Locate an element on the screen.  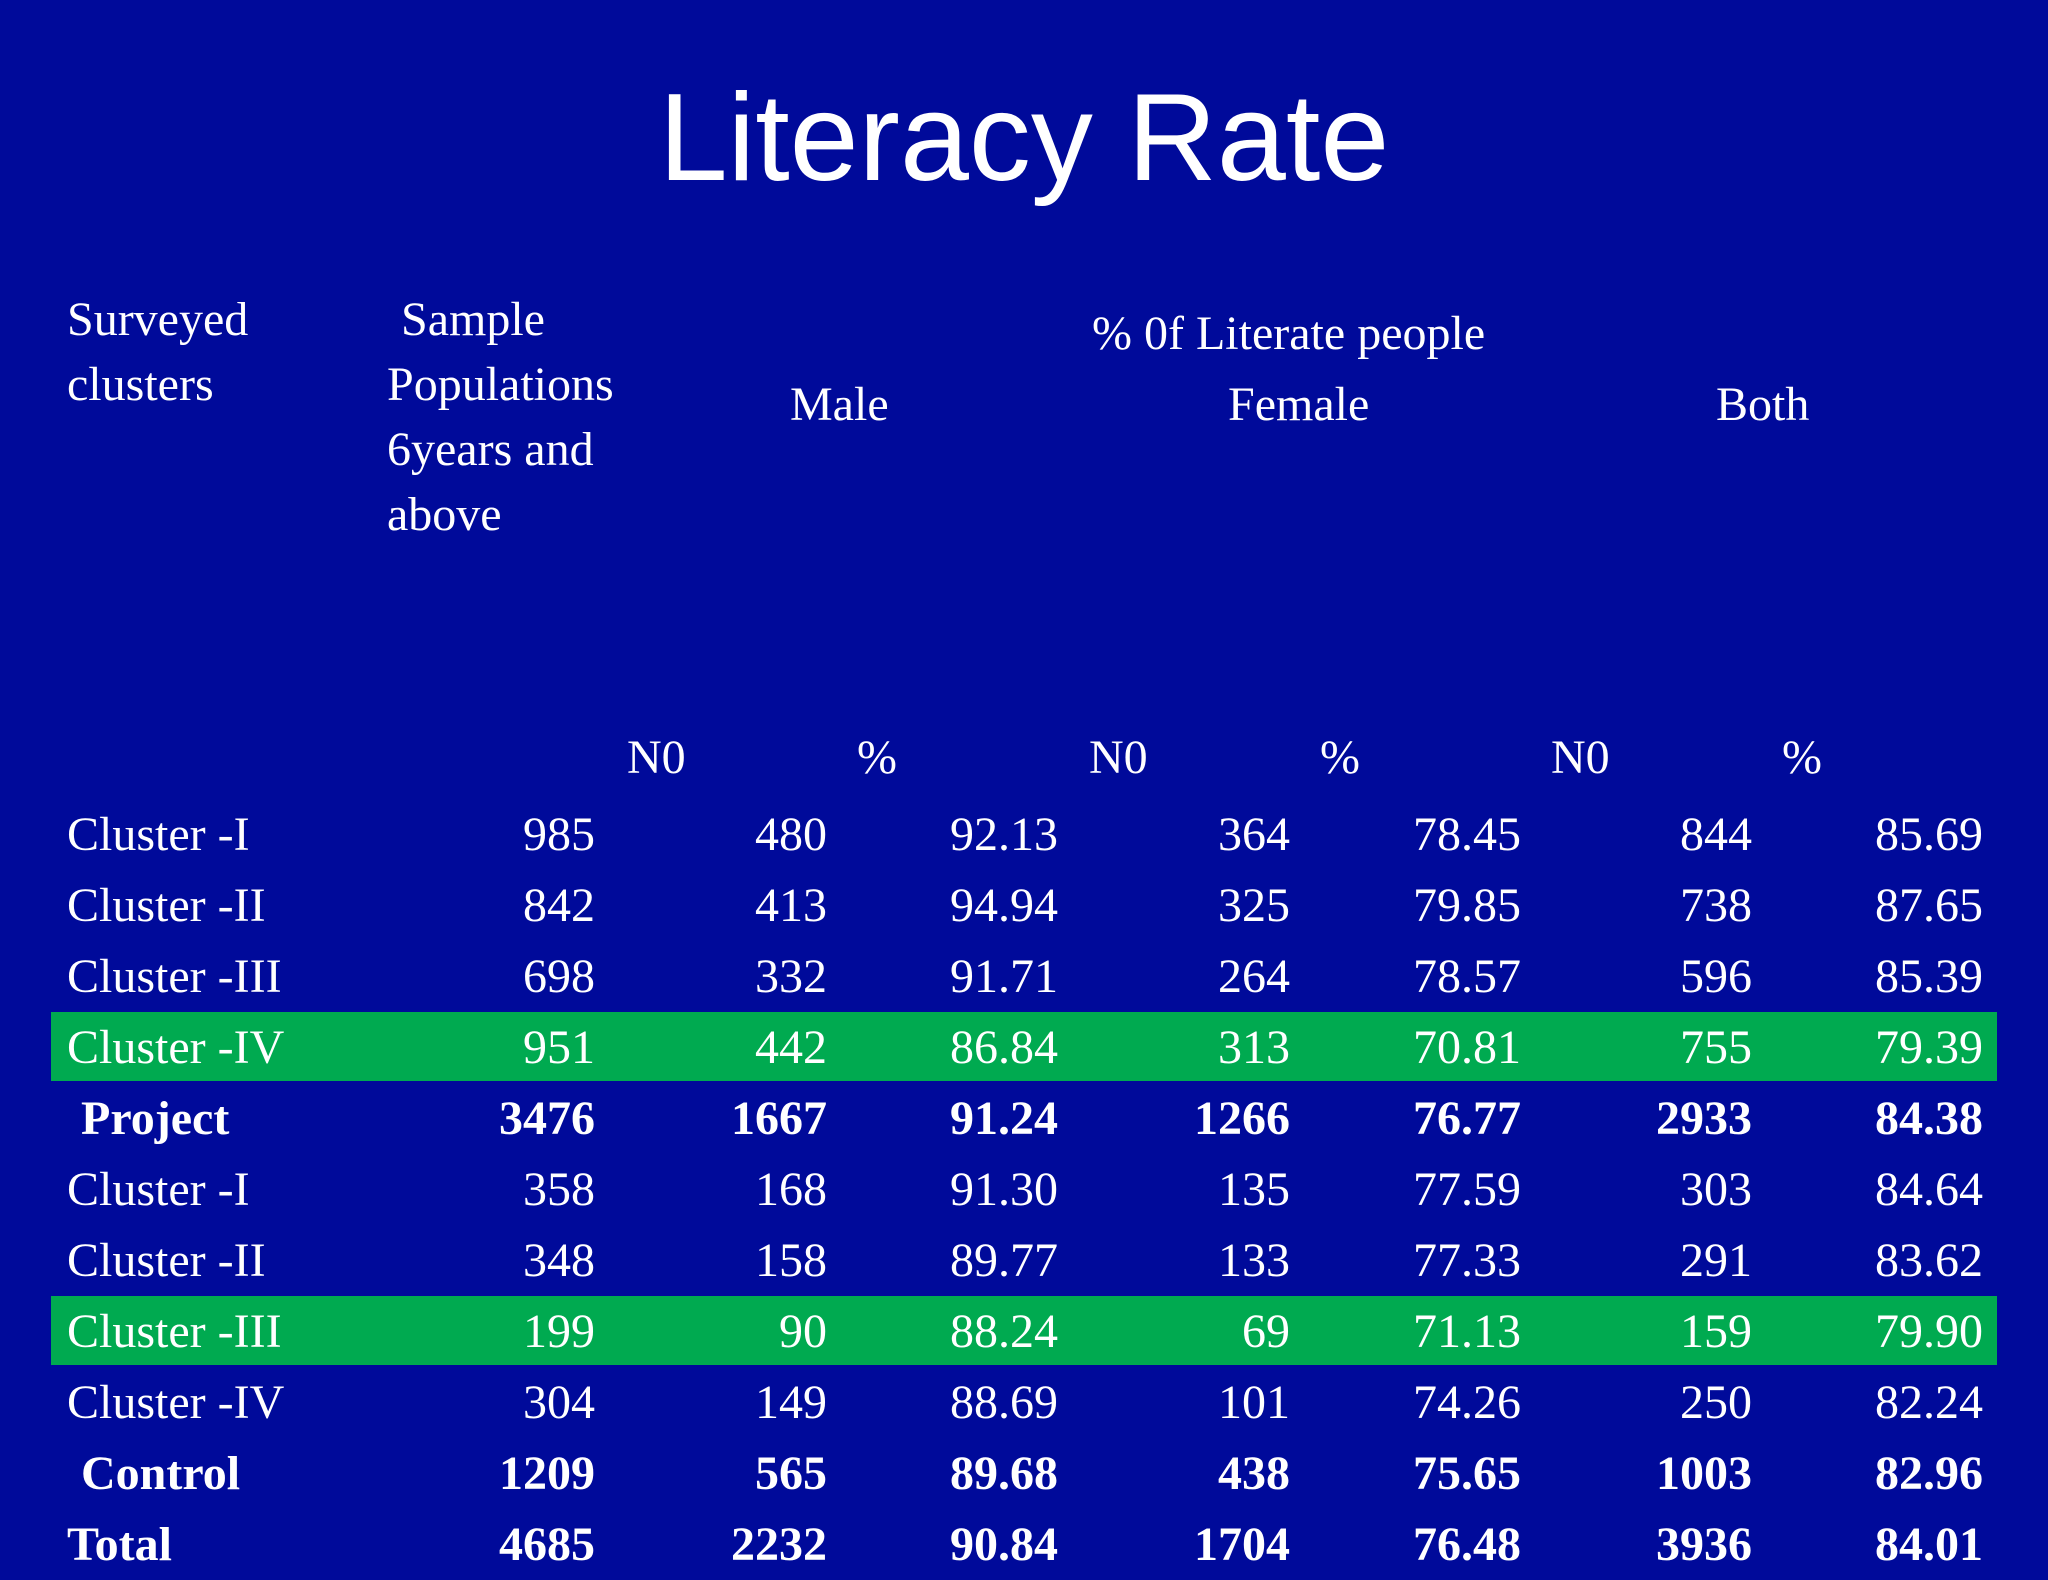
both-no-value: 1003 is located at coordinates (1704, 1473).